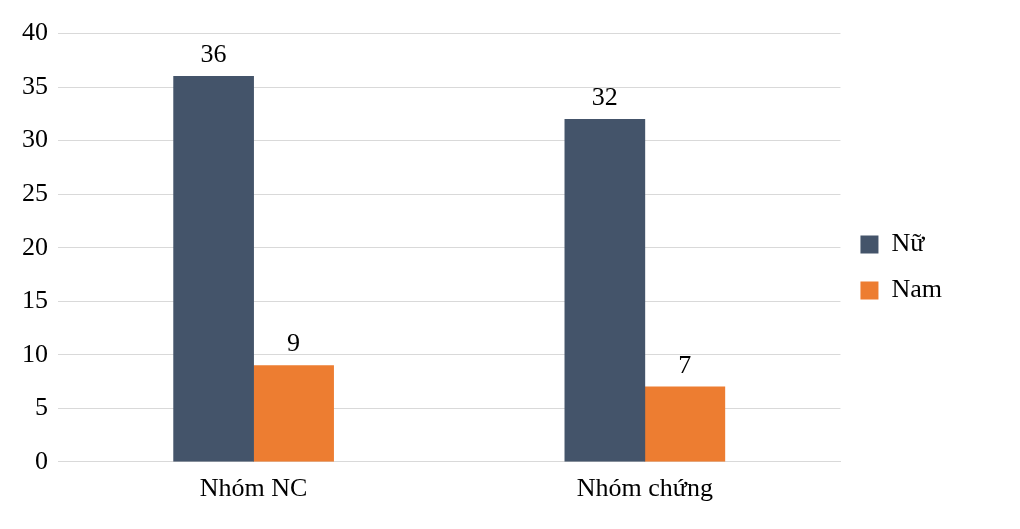 The height and width of the screenshot is (529, 1020). What do you see at coordinates (213, 54) in the screenshot?
I see `data-label: 36` at bounding box center [213, 54].